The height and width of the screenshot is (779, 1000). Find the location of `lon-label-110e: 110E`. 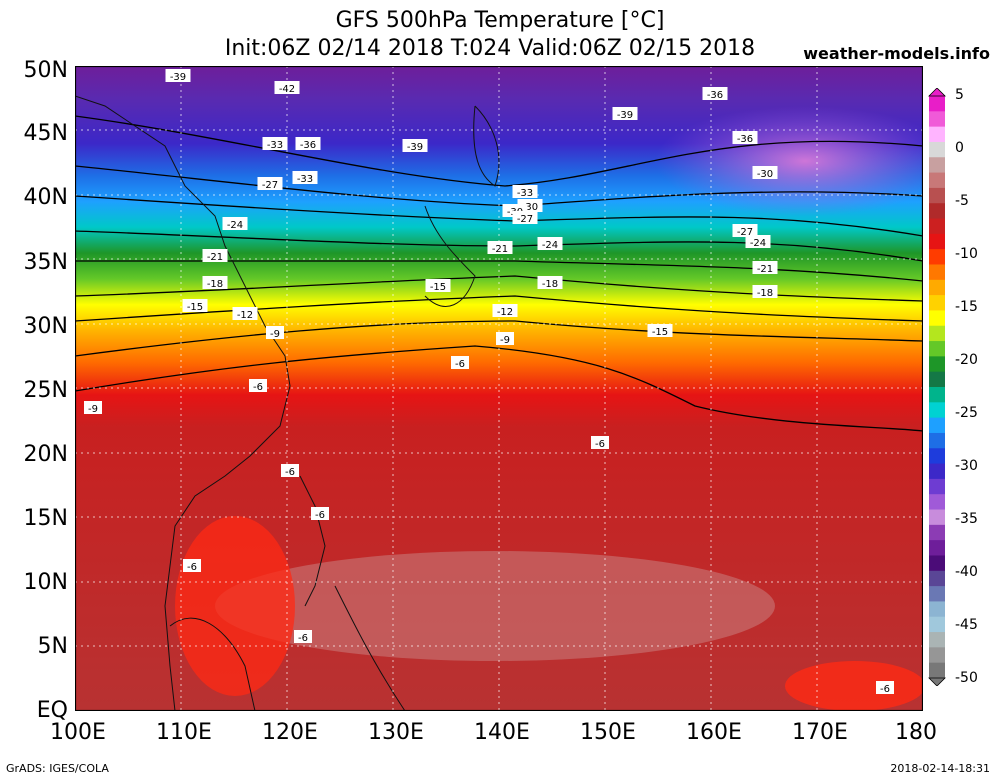

lon-label-110e: 110E is located at coordinates (184, 732).